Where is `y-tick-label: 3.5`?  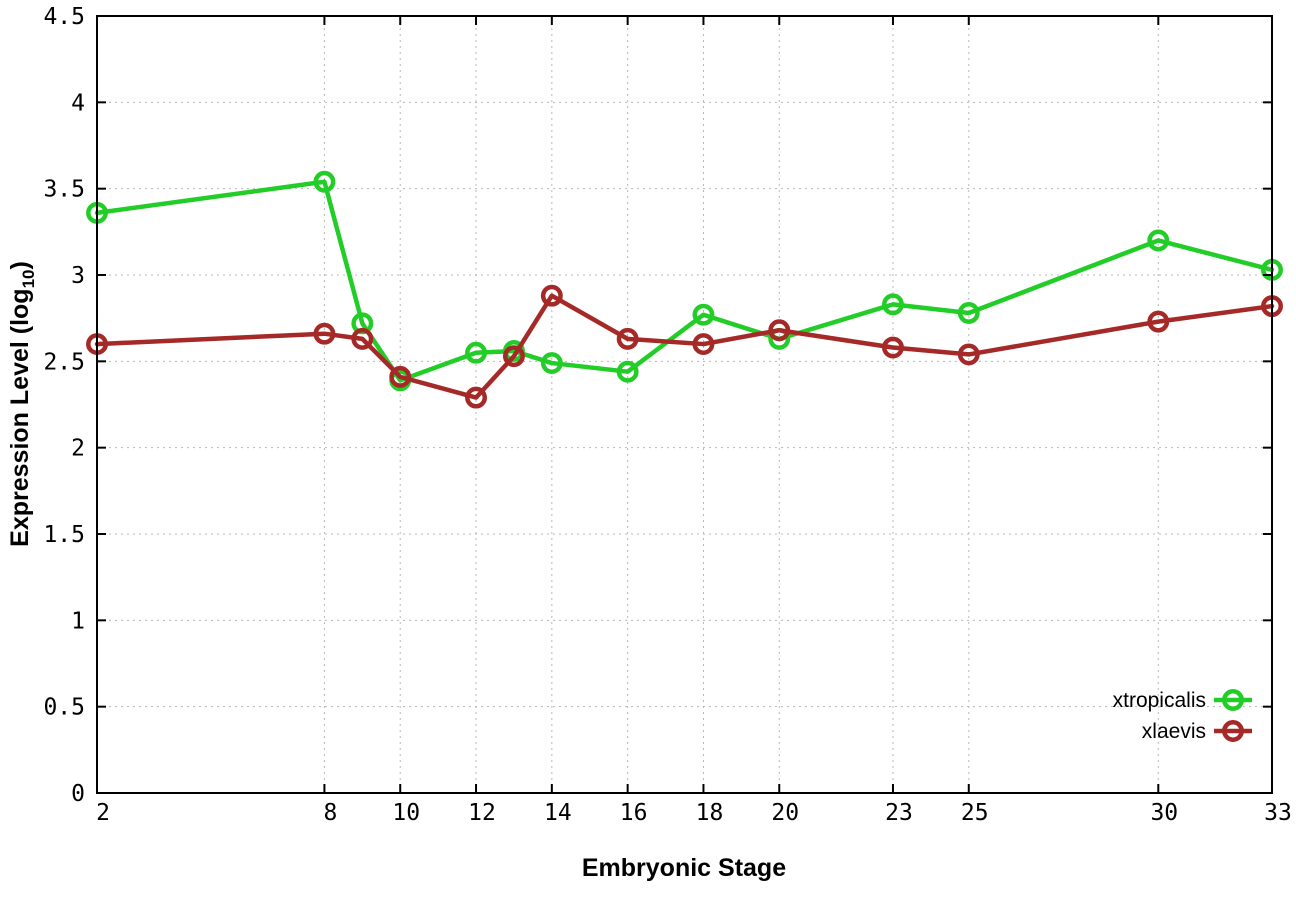
y-tick-label: 3.5 is located at coordinates (64, 190).